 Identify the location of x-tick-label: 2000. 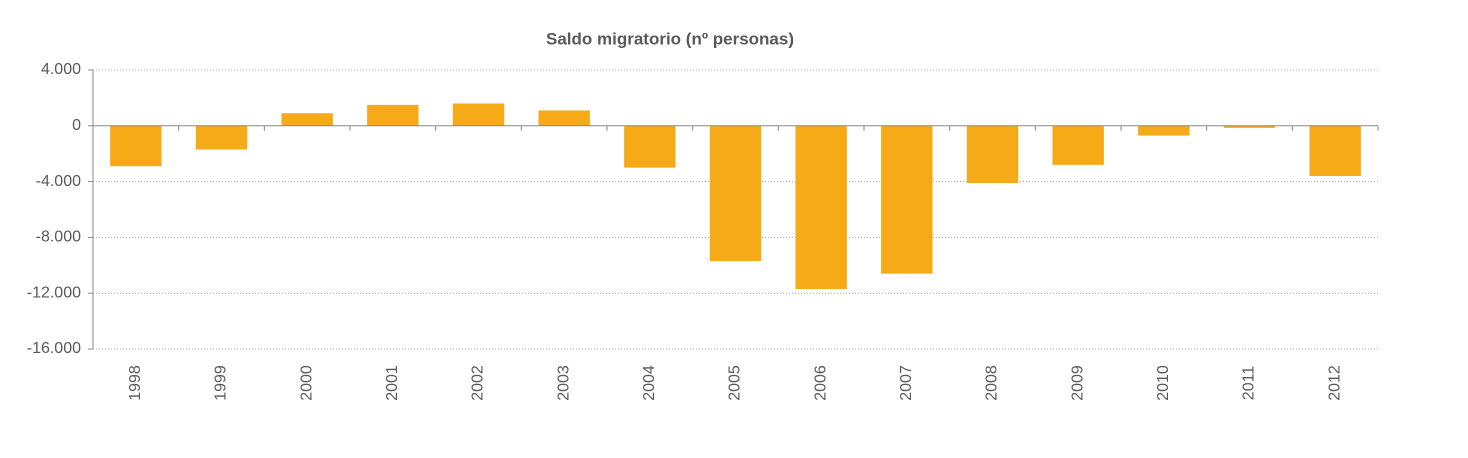
(306, 383).